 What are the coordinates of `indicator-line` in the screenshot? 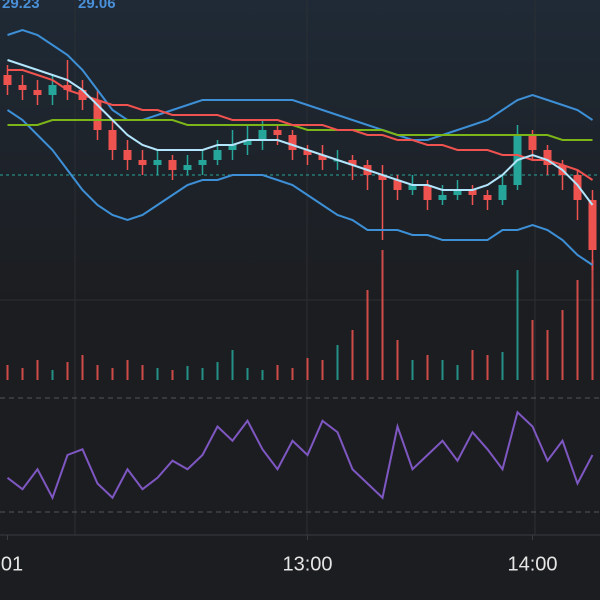 It's located at (300, 130).